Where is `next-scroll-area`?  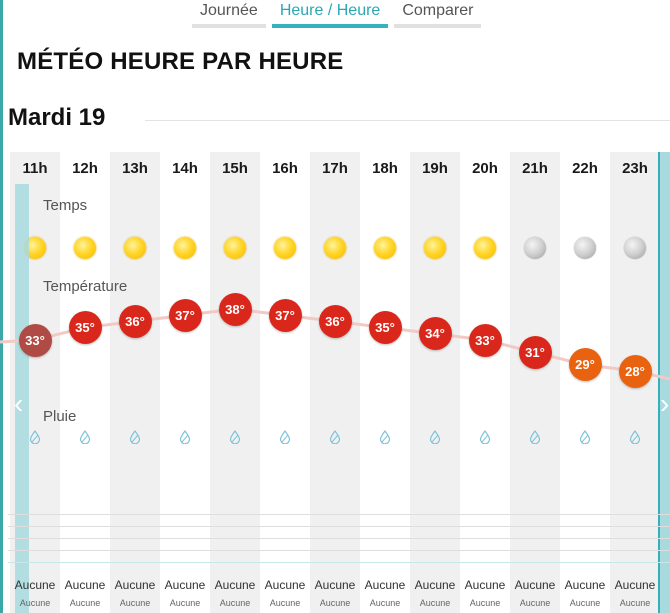 next-scroll-area is located at coordinates (665, 382).